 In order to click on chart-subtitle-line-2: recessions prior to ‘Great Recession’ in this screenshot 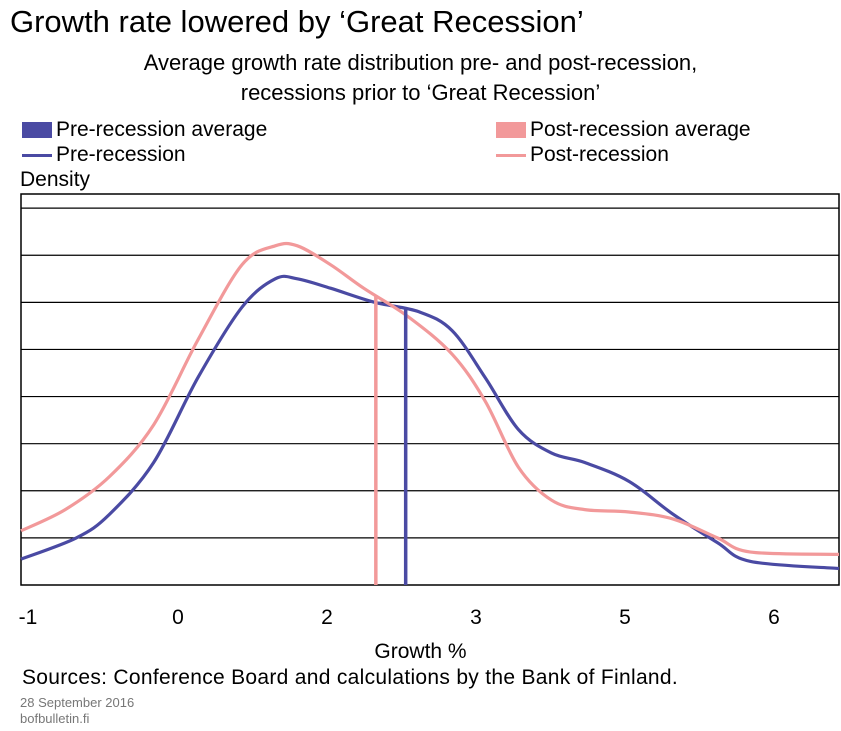, I will do `click(420, 92)`.